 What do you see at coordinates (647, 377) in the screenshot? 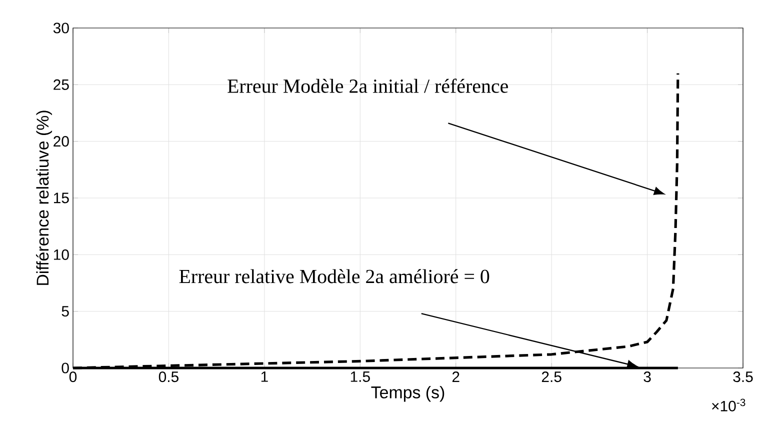
I see `x-tick-label: 3` at bounding box center [647, 377].